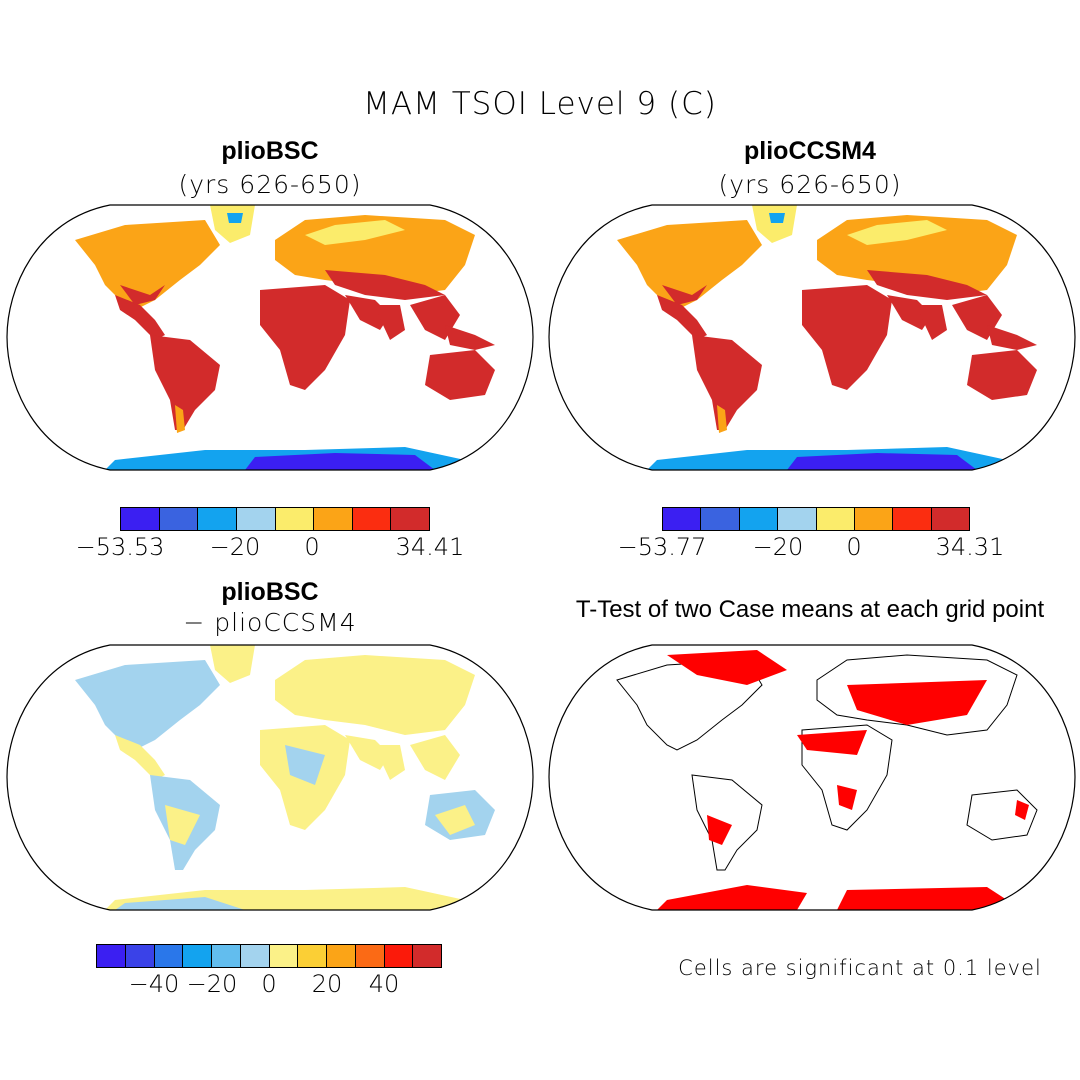  What do you see at coordinates (810, 151) in the screenshot?
I see `panel-title-plioCCSM4: plioCCSM4` at bounding box center [810, 151].